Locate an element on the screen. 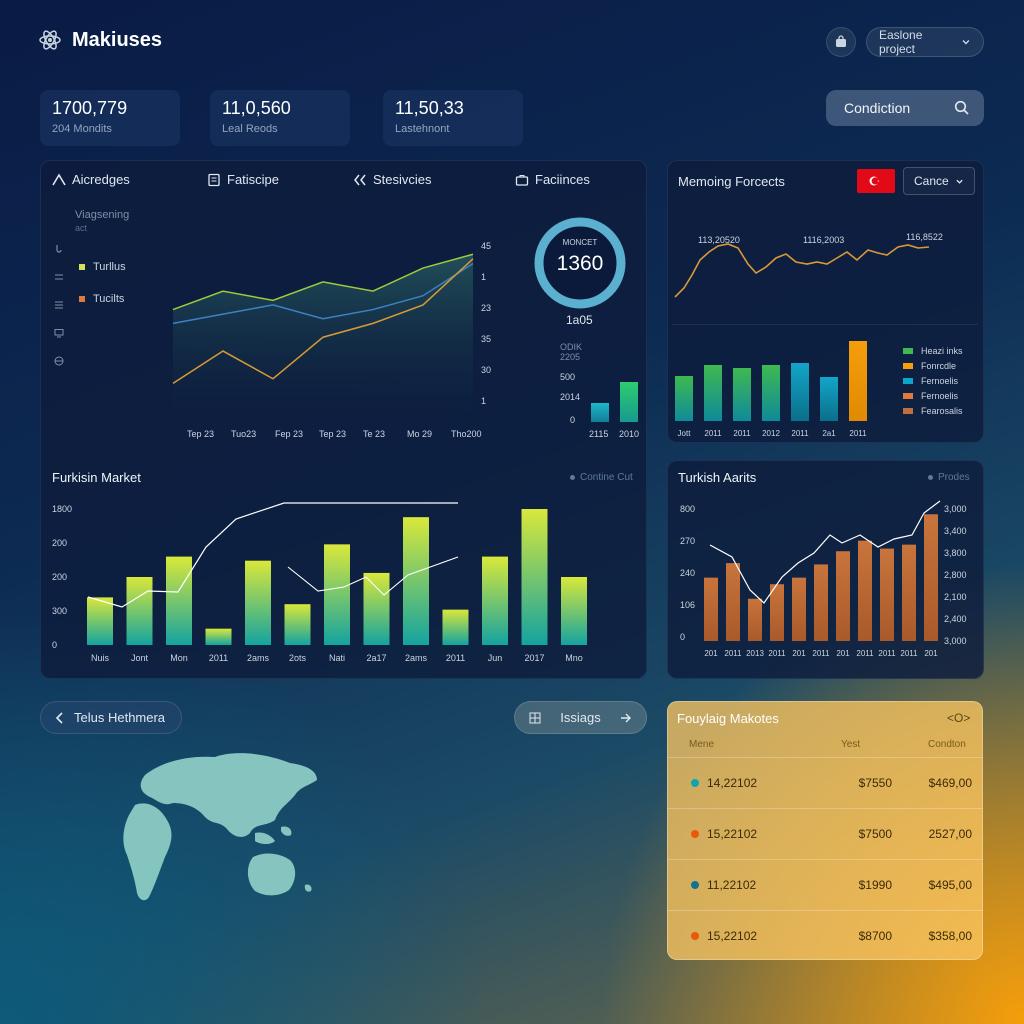 The width and height of the screenshot is (1024, 1024). turkish-aarts-title: Turkish Aarits is located at coordinates (717, 477).